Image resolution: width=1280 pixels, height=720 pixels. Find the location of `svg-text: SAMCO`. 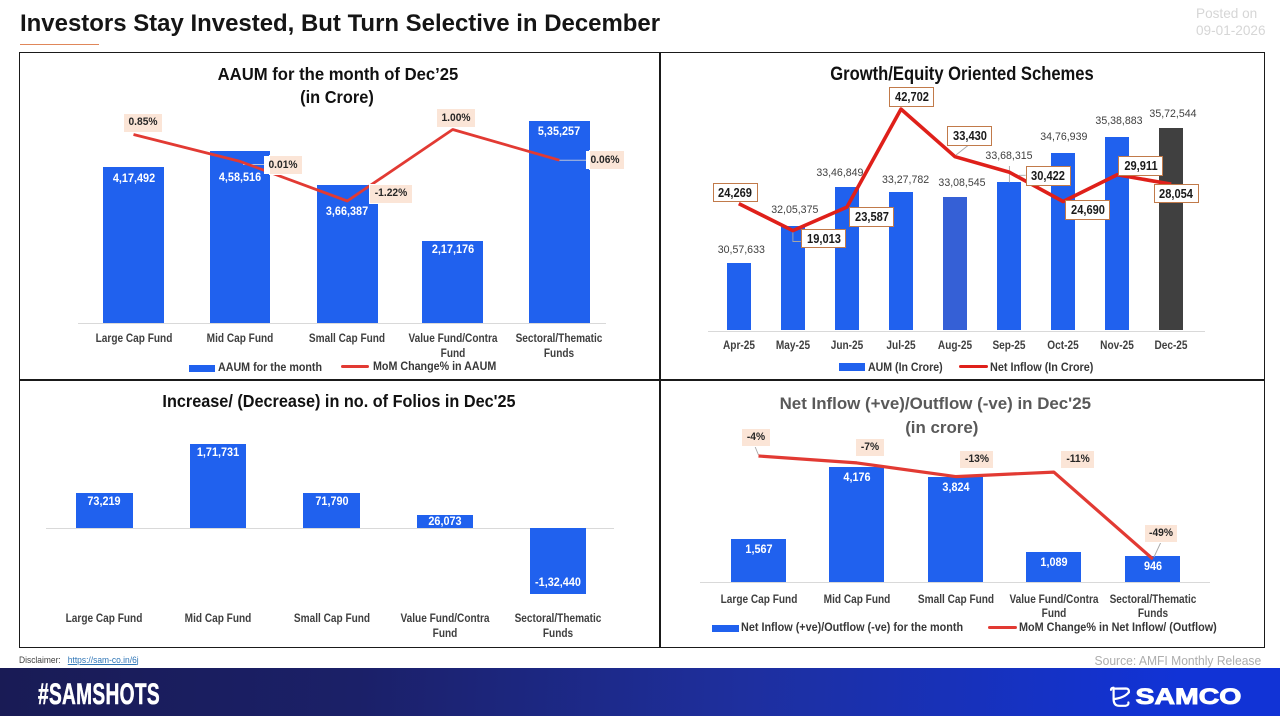

svg-text: SAMCO is located at coordinates (1189, 697).